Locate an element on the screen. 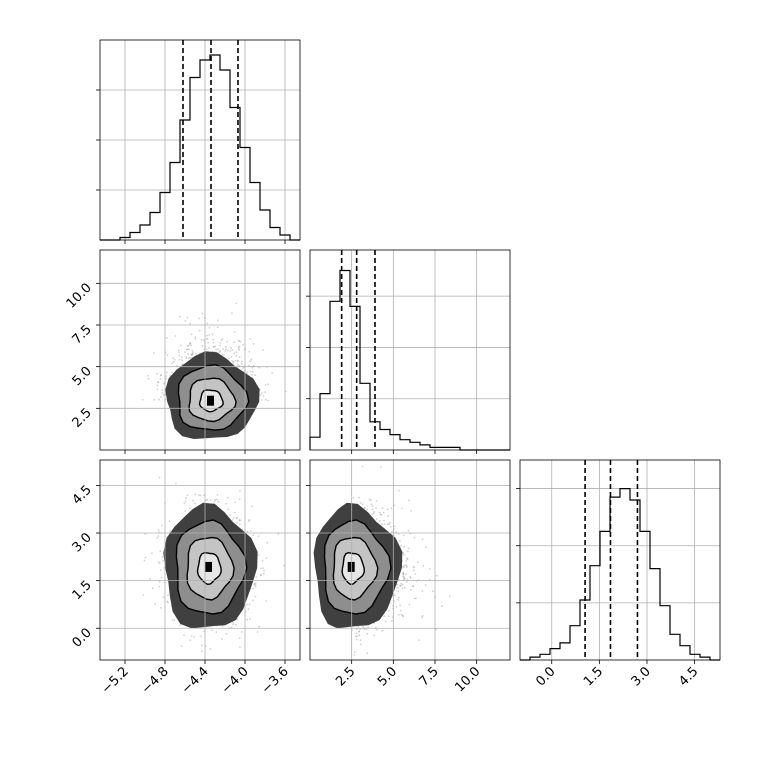 This screenshot has width=760, height=760. x-tick-label: 5.0 is located at coordinates (387, 676).